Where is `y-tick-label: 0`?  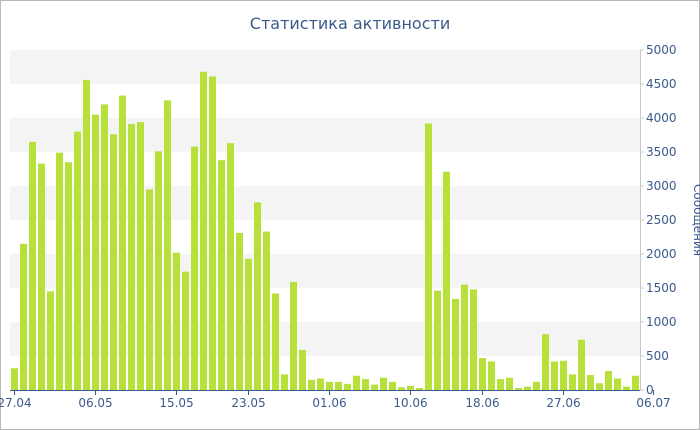 y-tick-label: 0 is located at coordinates (650, 390).